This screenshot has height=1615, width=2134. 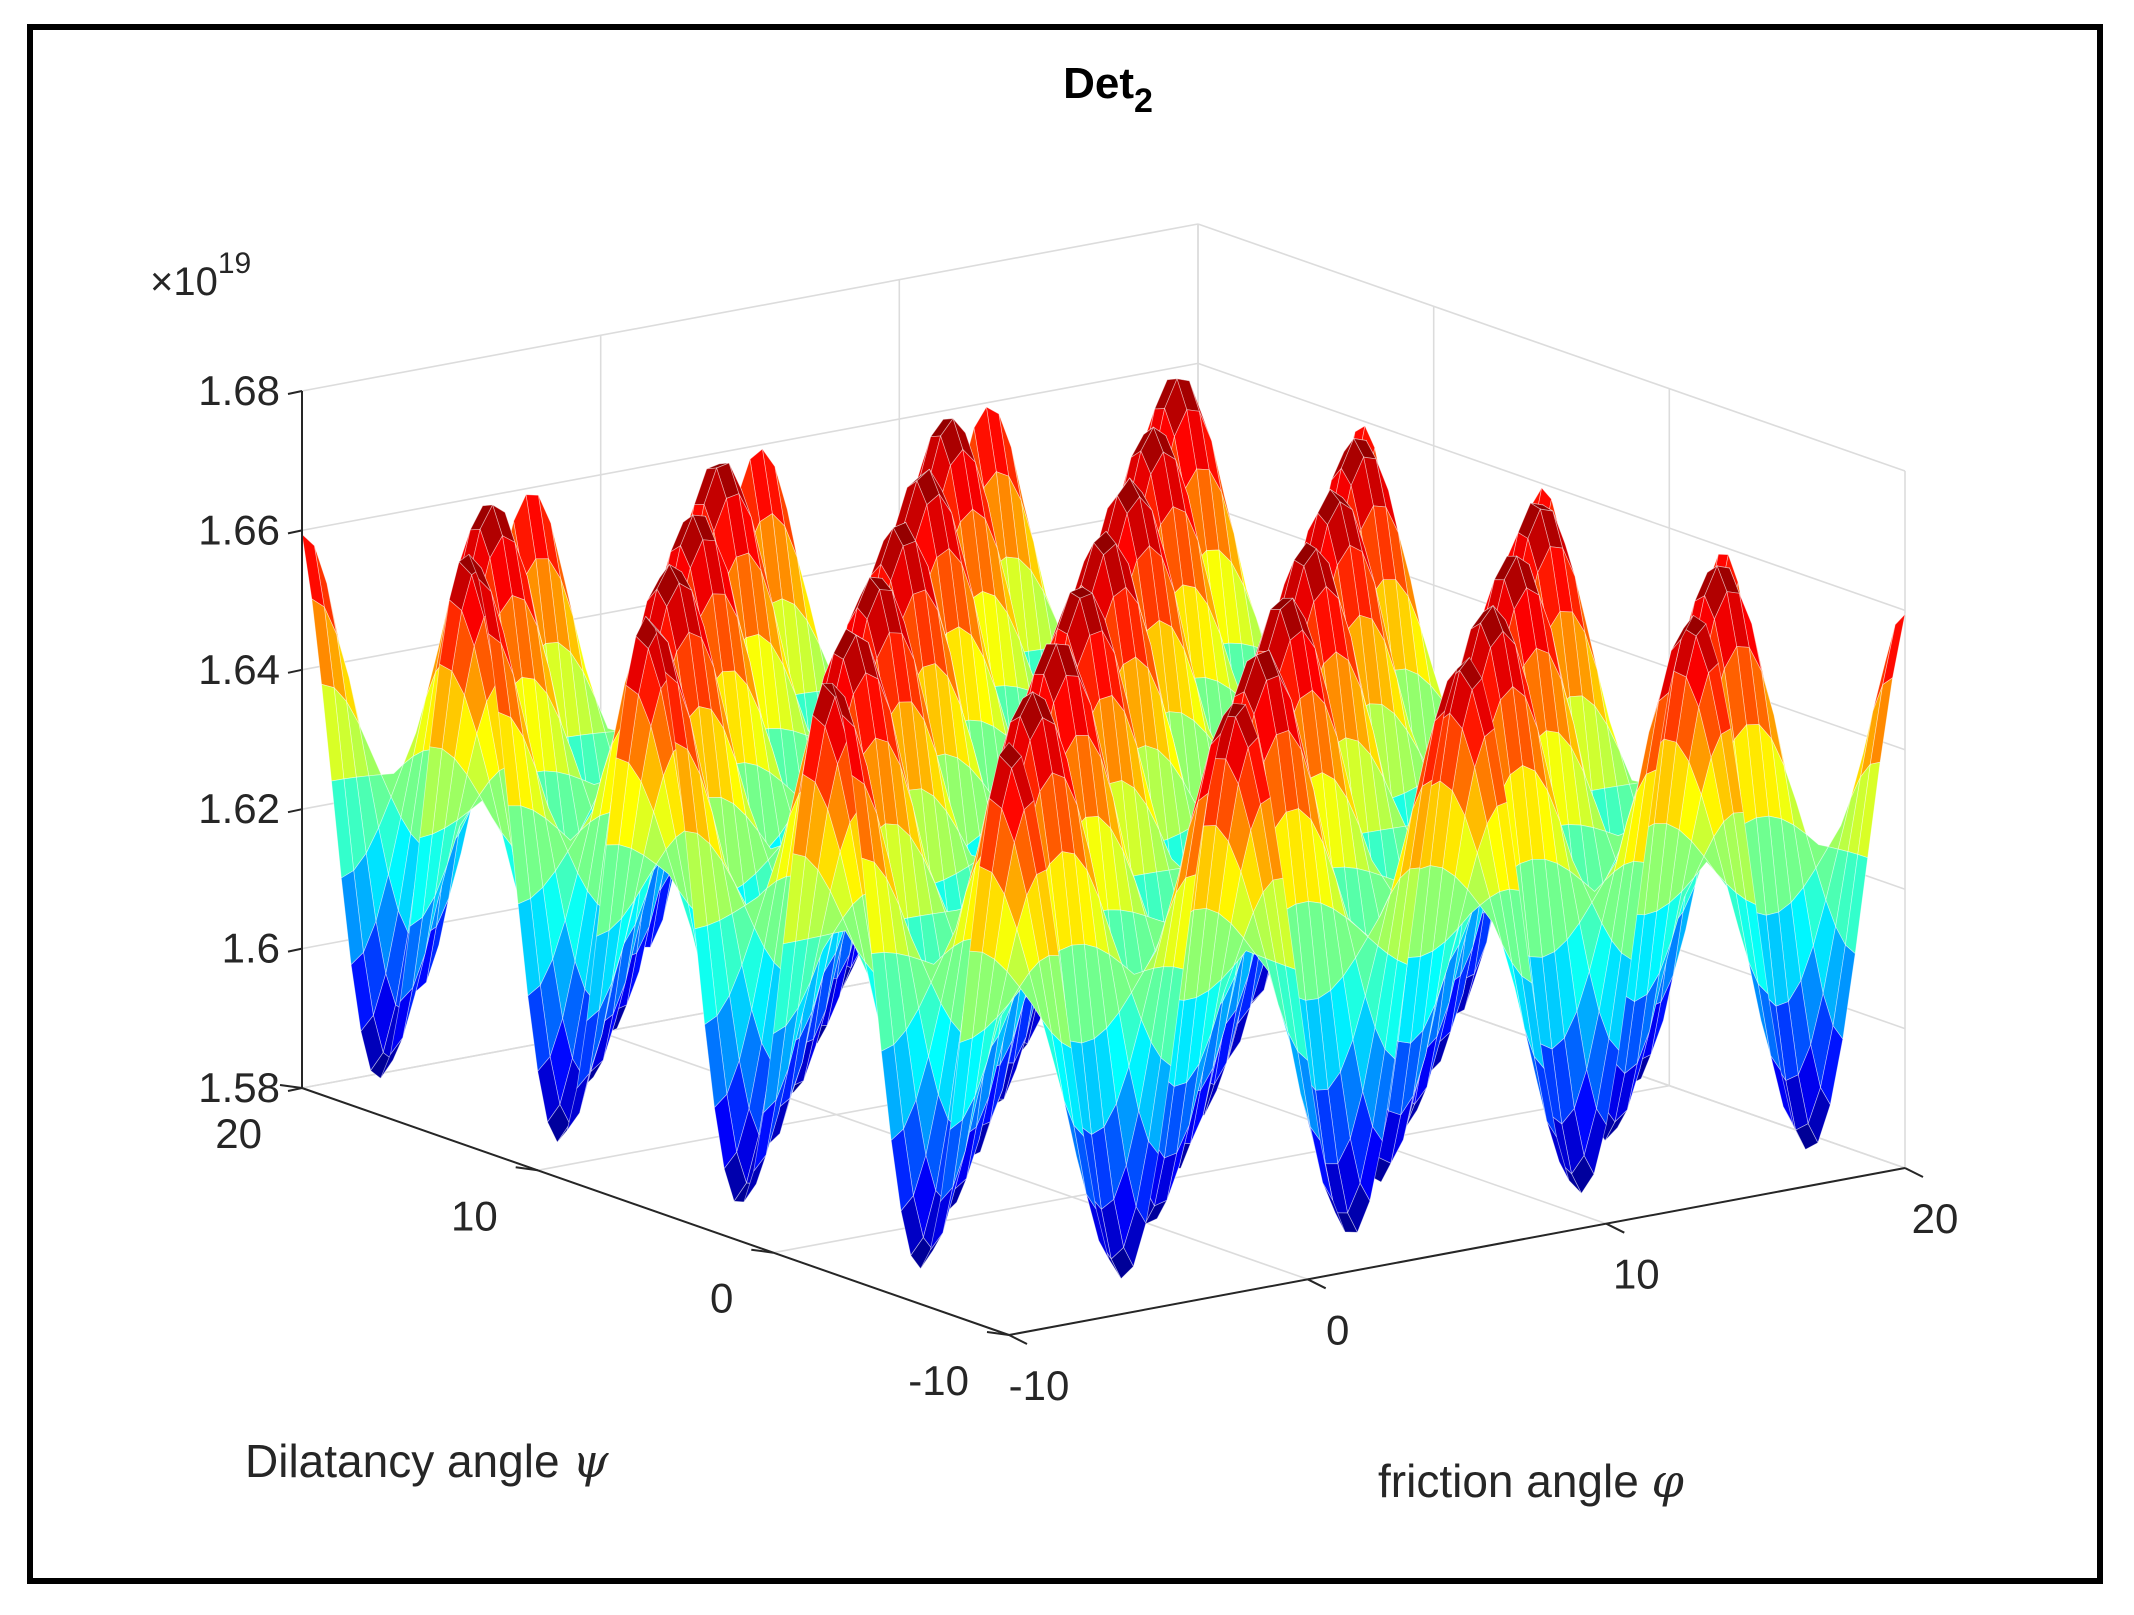 What do you see at coordinates (1894, 649) in the screenshot?
I see `surface-patch` at bounding box center [1894, 649].